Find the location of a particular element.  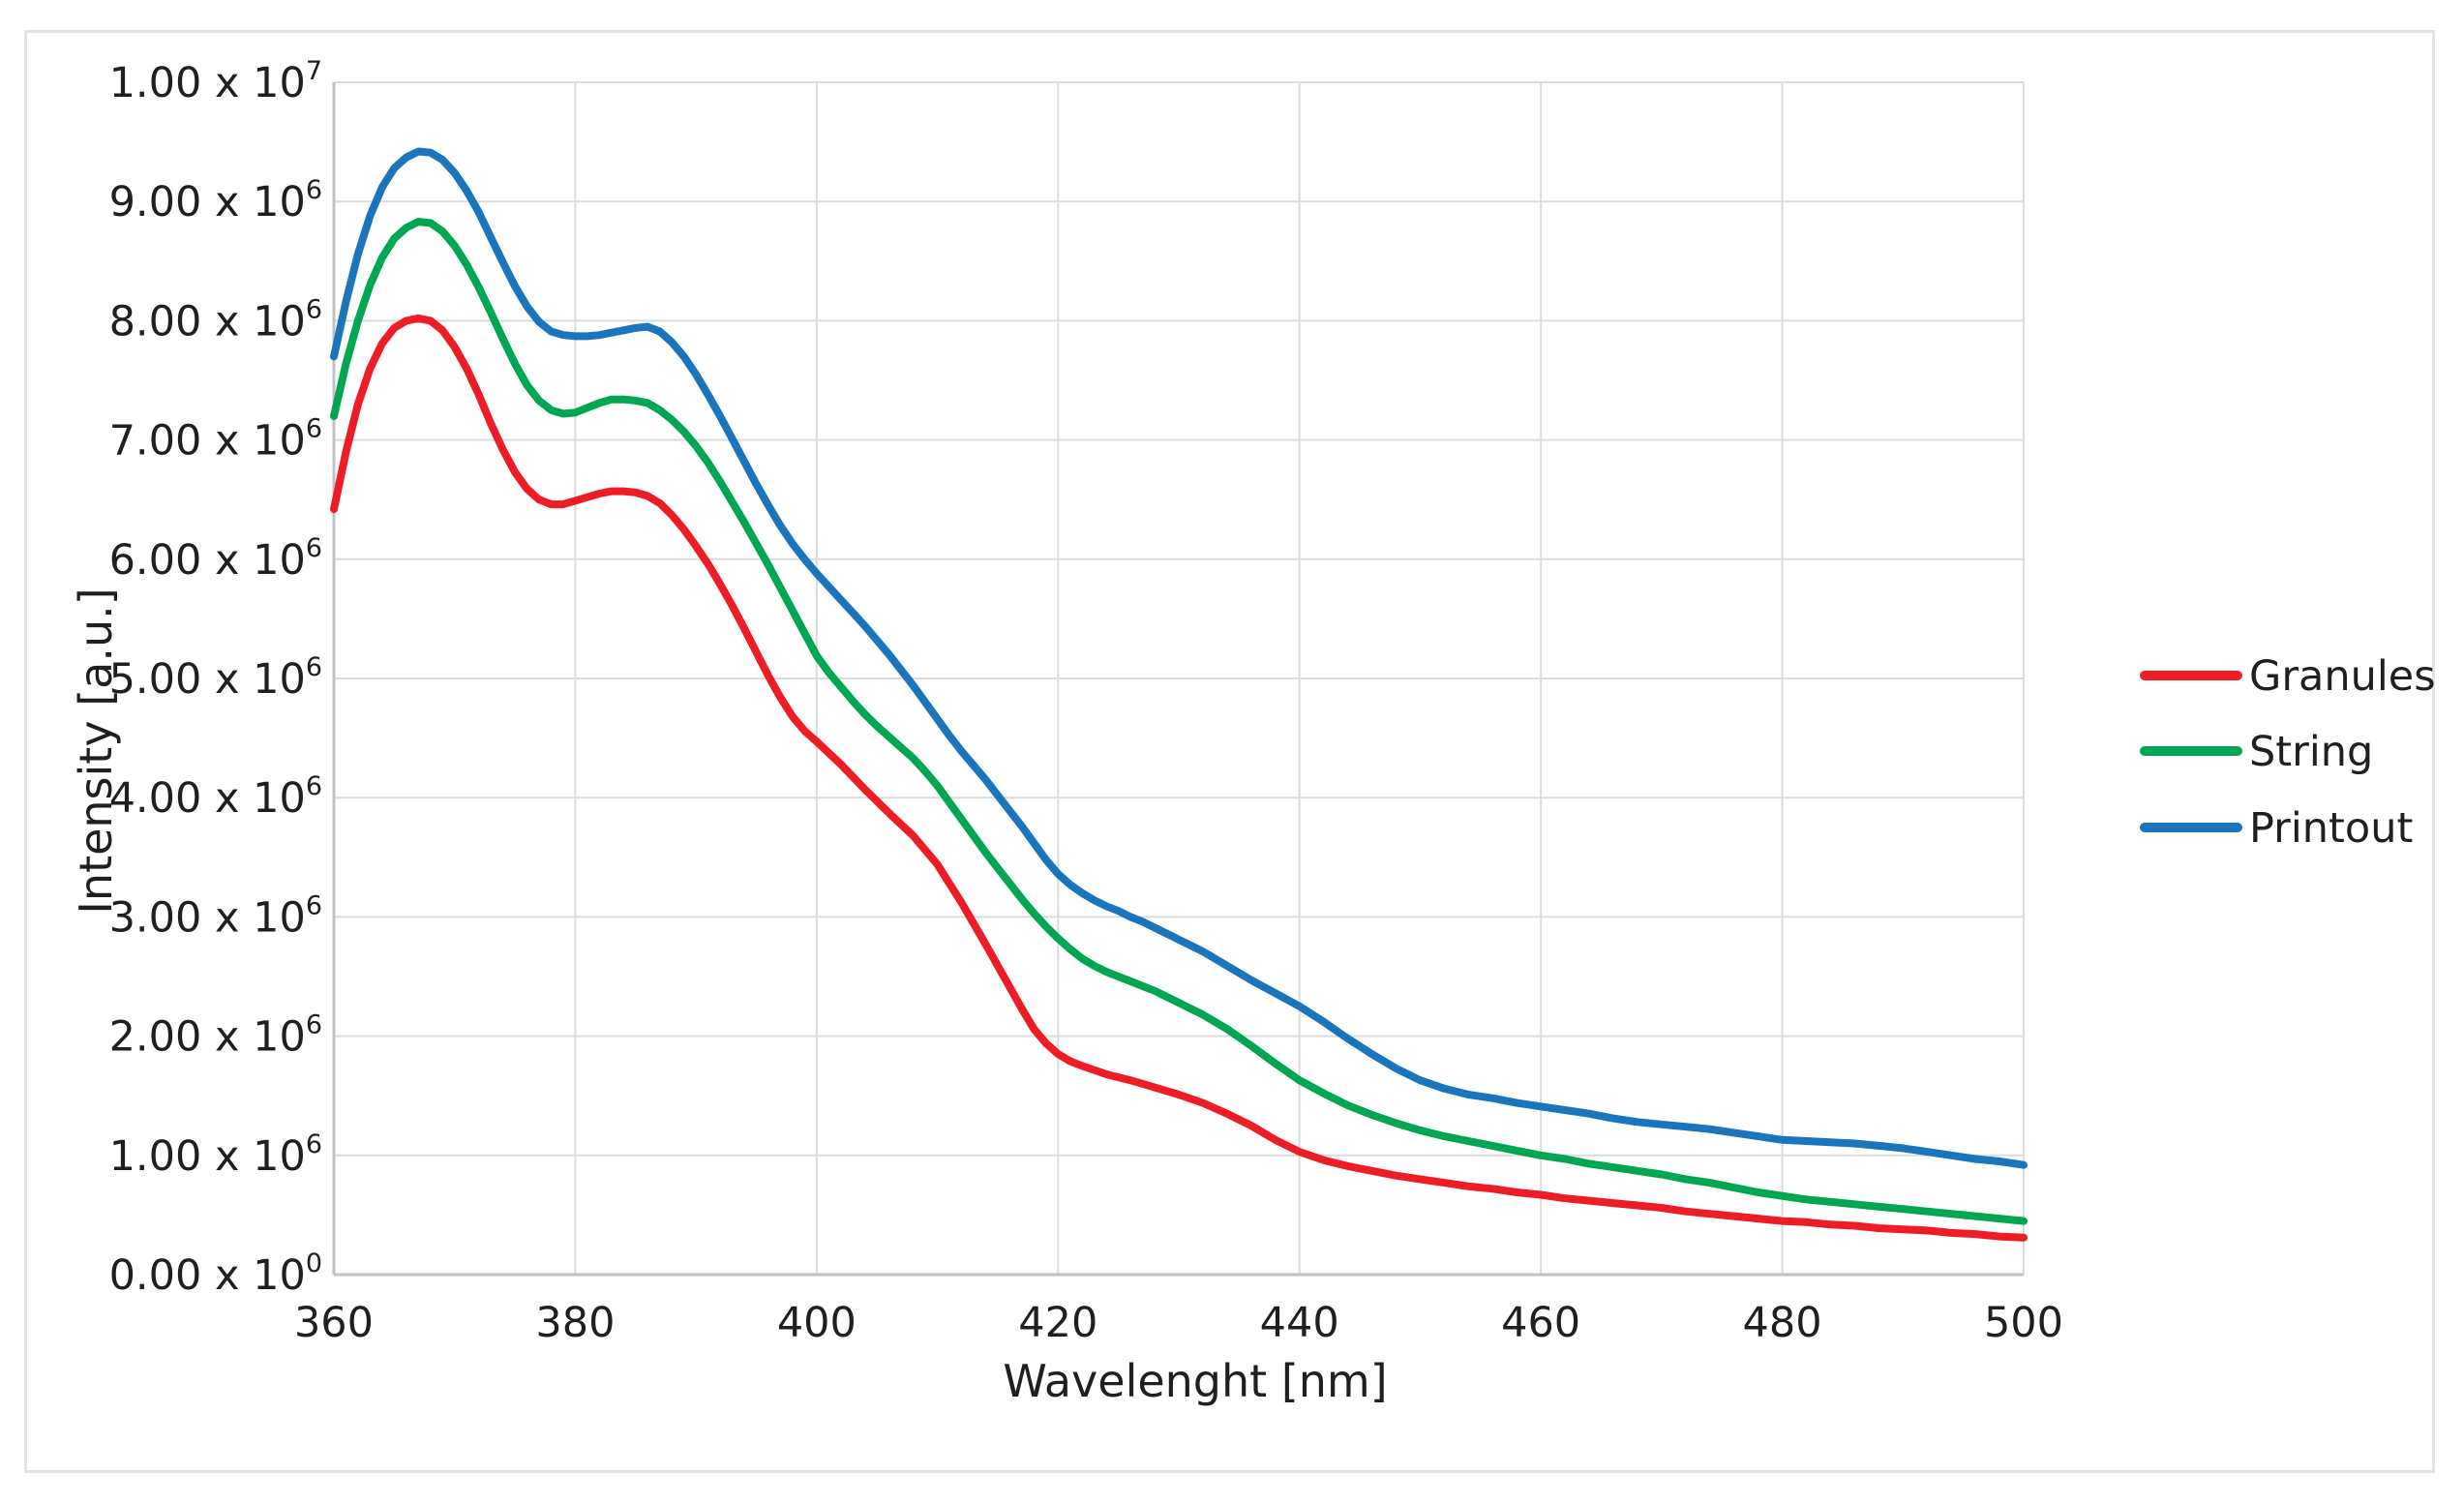

x-tick-label: 440 is located at coordinates (1299, 1323).